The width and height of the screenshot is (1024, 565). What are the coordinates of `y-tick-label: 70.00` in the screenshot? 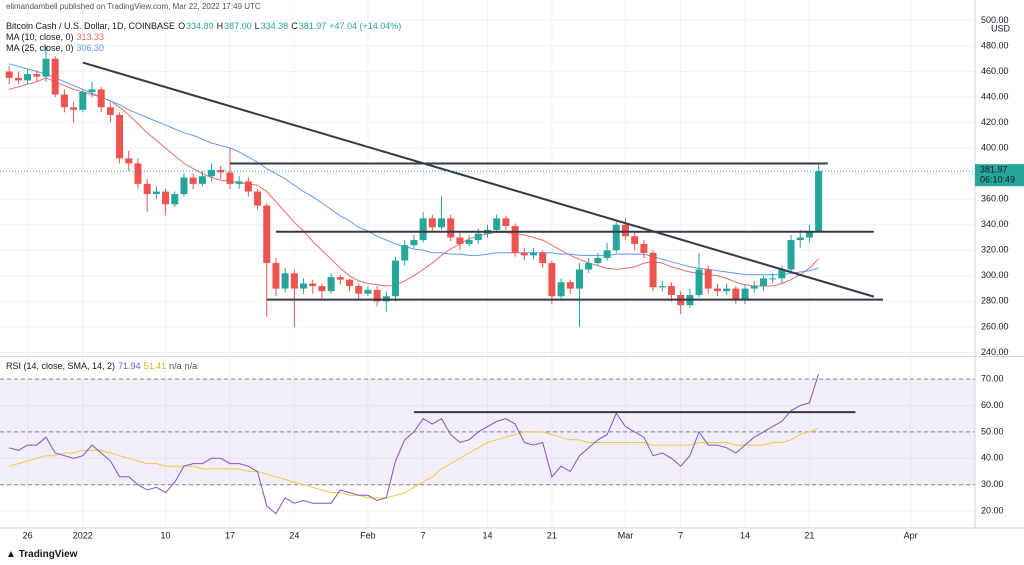 It's located at (992, 378).